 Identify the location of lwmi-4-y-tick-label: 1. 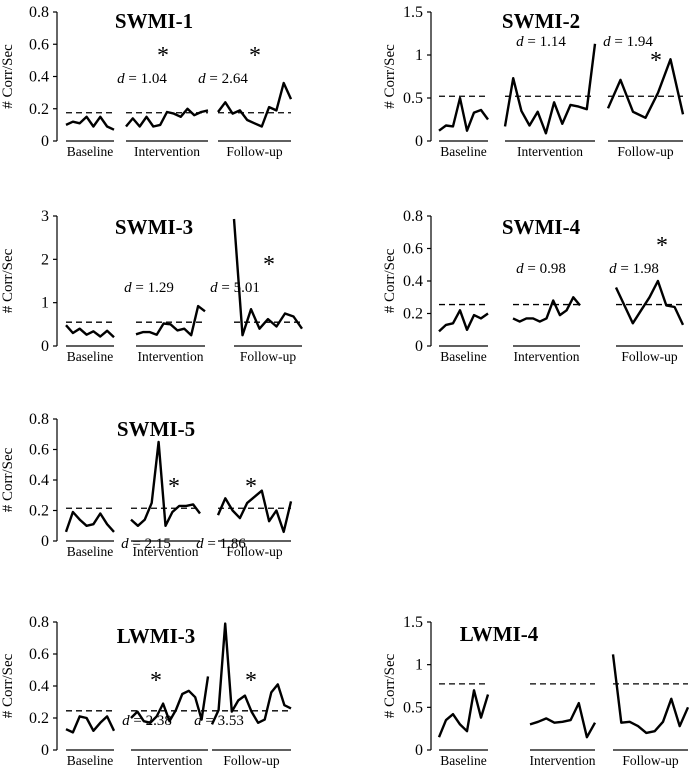
(419, 665).